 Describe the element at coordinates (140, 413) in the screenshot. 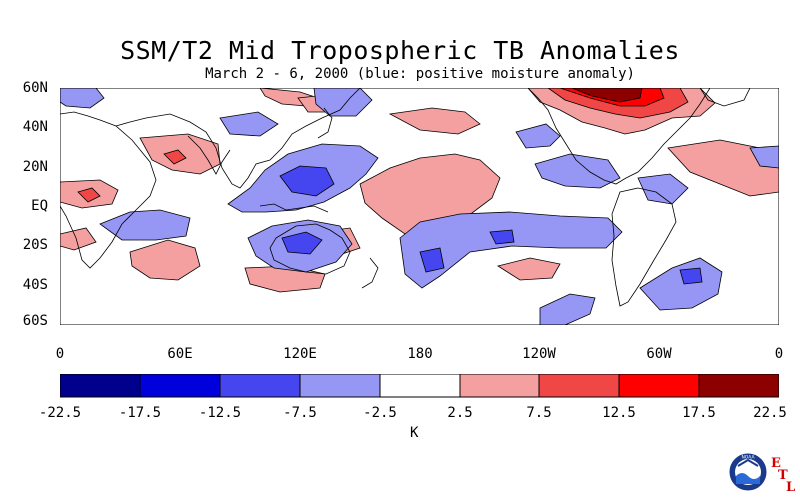

I see `colorbar-tick-label: -17.5` at that location.